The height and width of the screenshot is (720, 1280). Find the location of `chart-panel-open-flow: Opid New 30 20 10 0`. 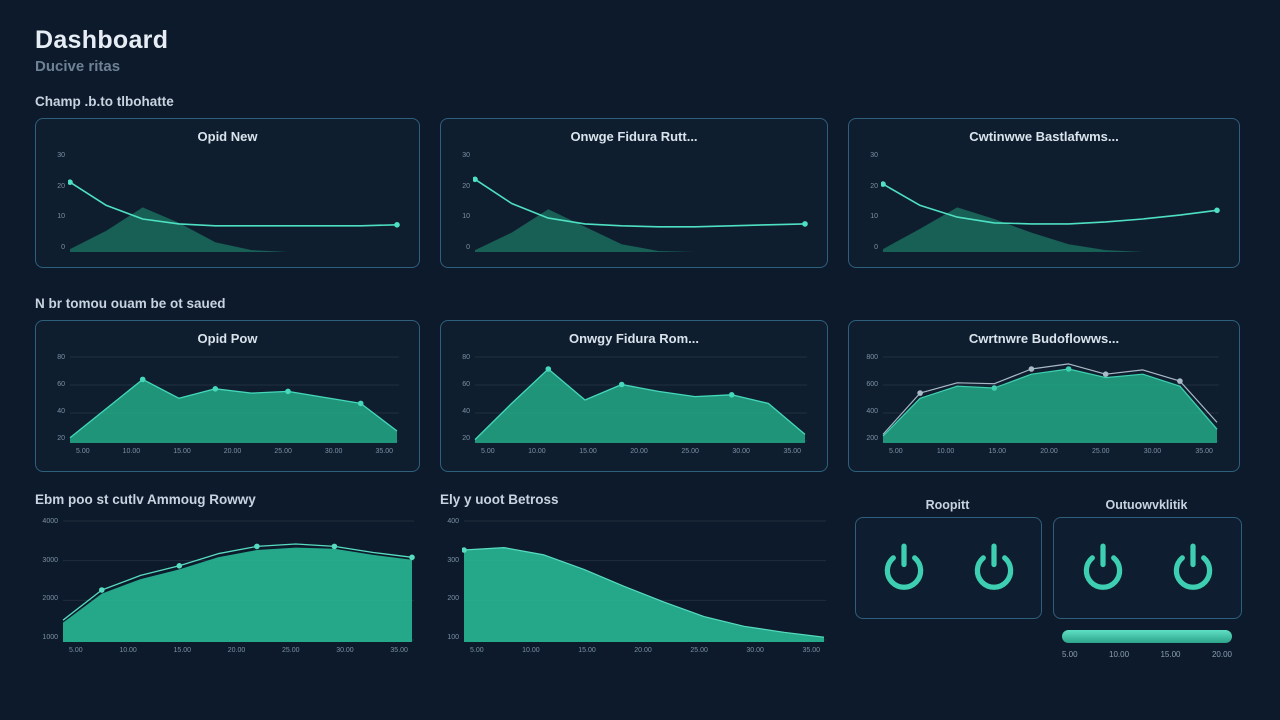

chart-panel-open-flow: Opid New 30 20 10 0 is located at coordinates (227, 193).